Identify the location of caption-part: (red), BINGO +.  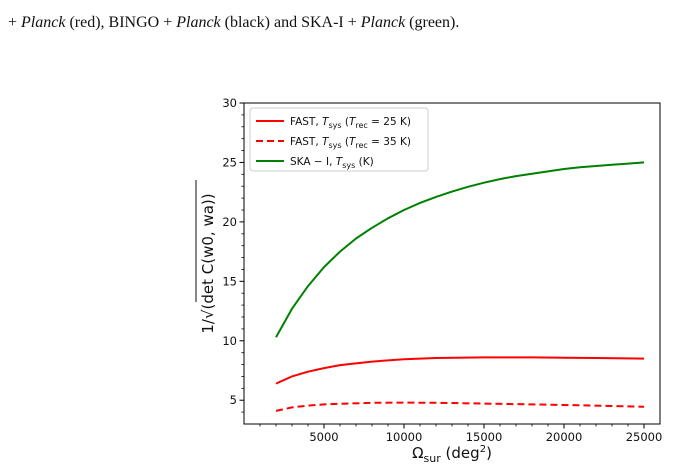
(121, 22).